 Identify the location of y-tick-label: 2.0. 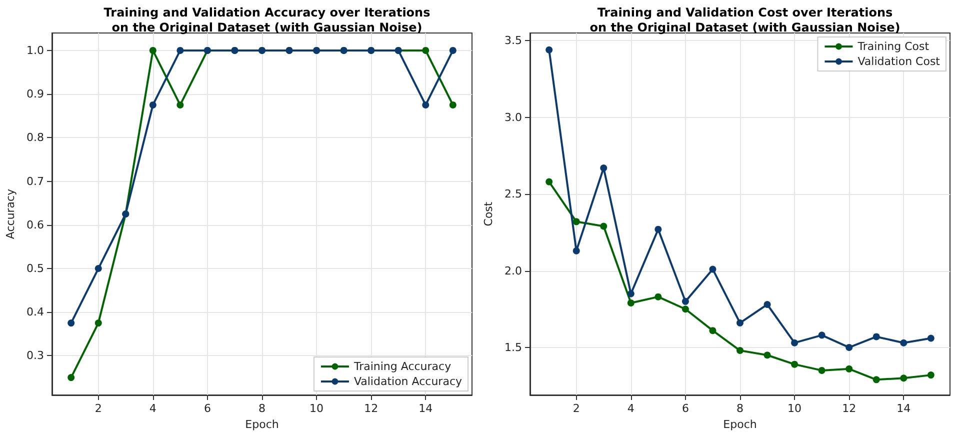
(513, 271).